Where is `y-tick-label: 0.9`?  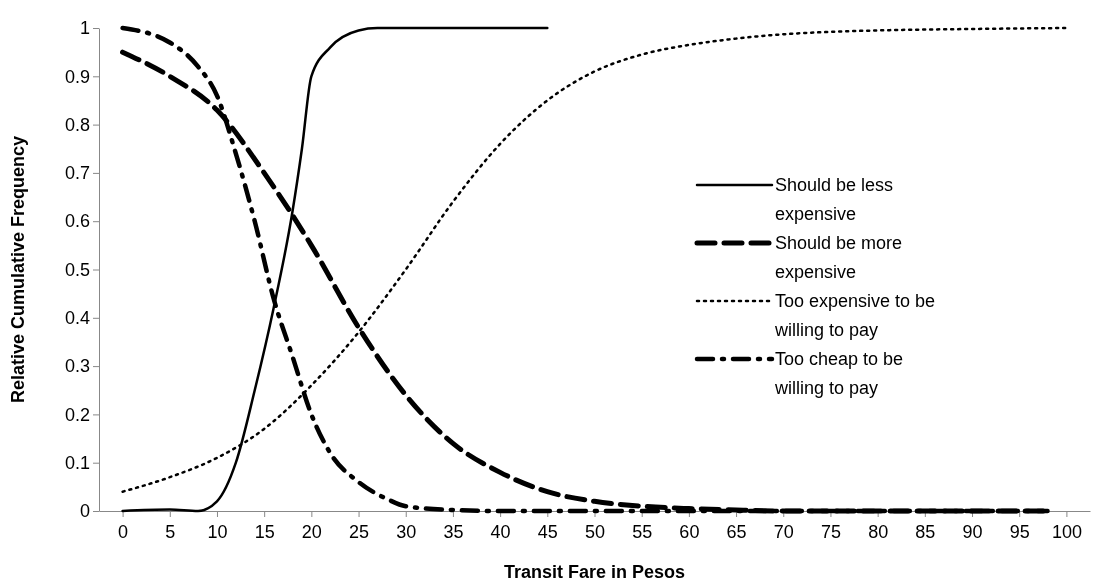 y-tick-label: 0.9 is located at coordinates (77, 76).